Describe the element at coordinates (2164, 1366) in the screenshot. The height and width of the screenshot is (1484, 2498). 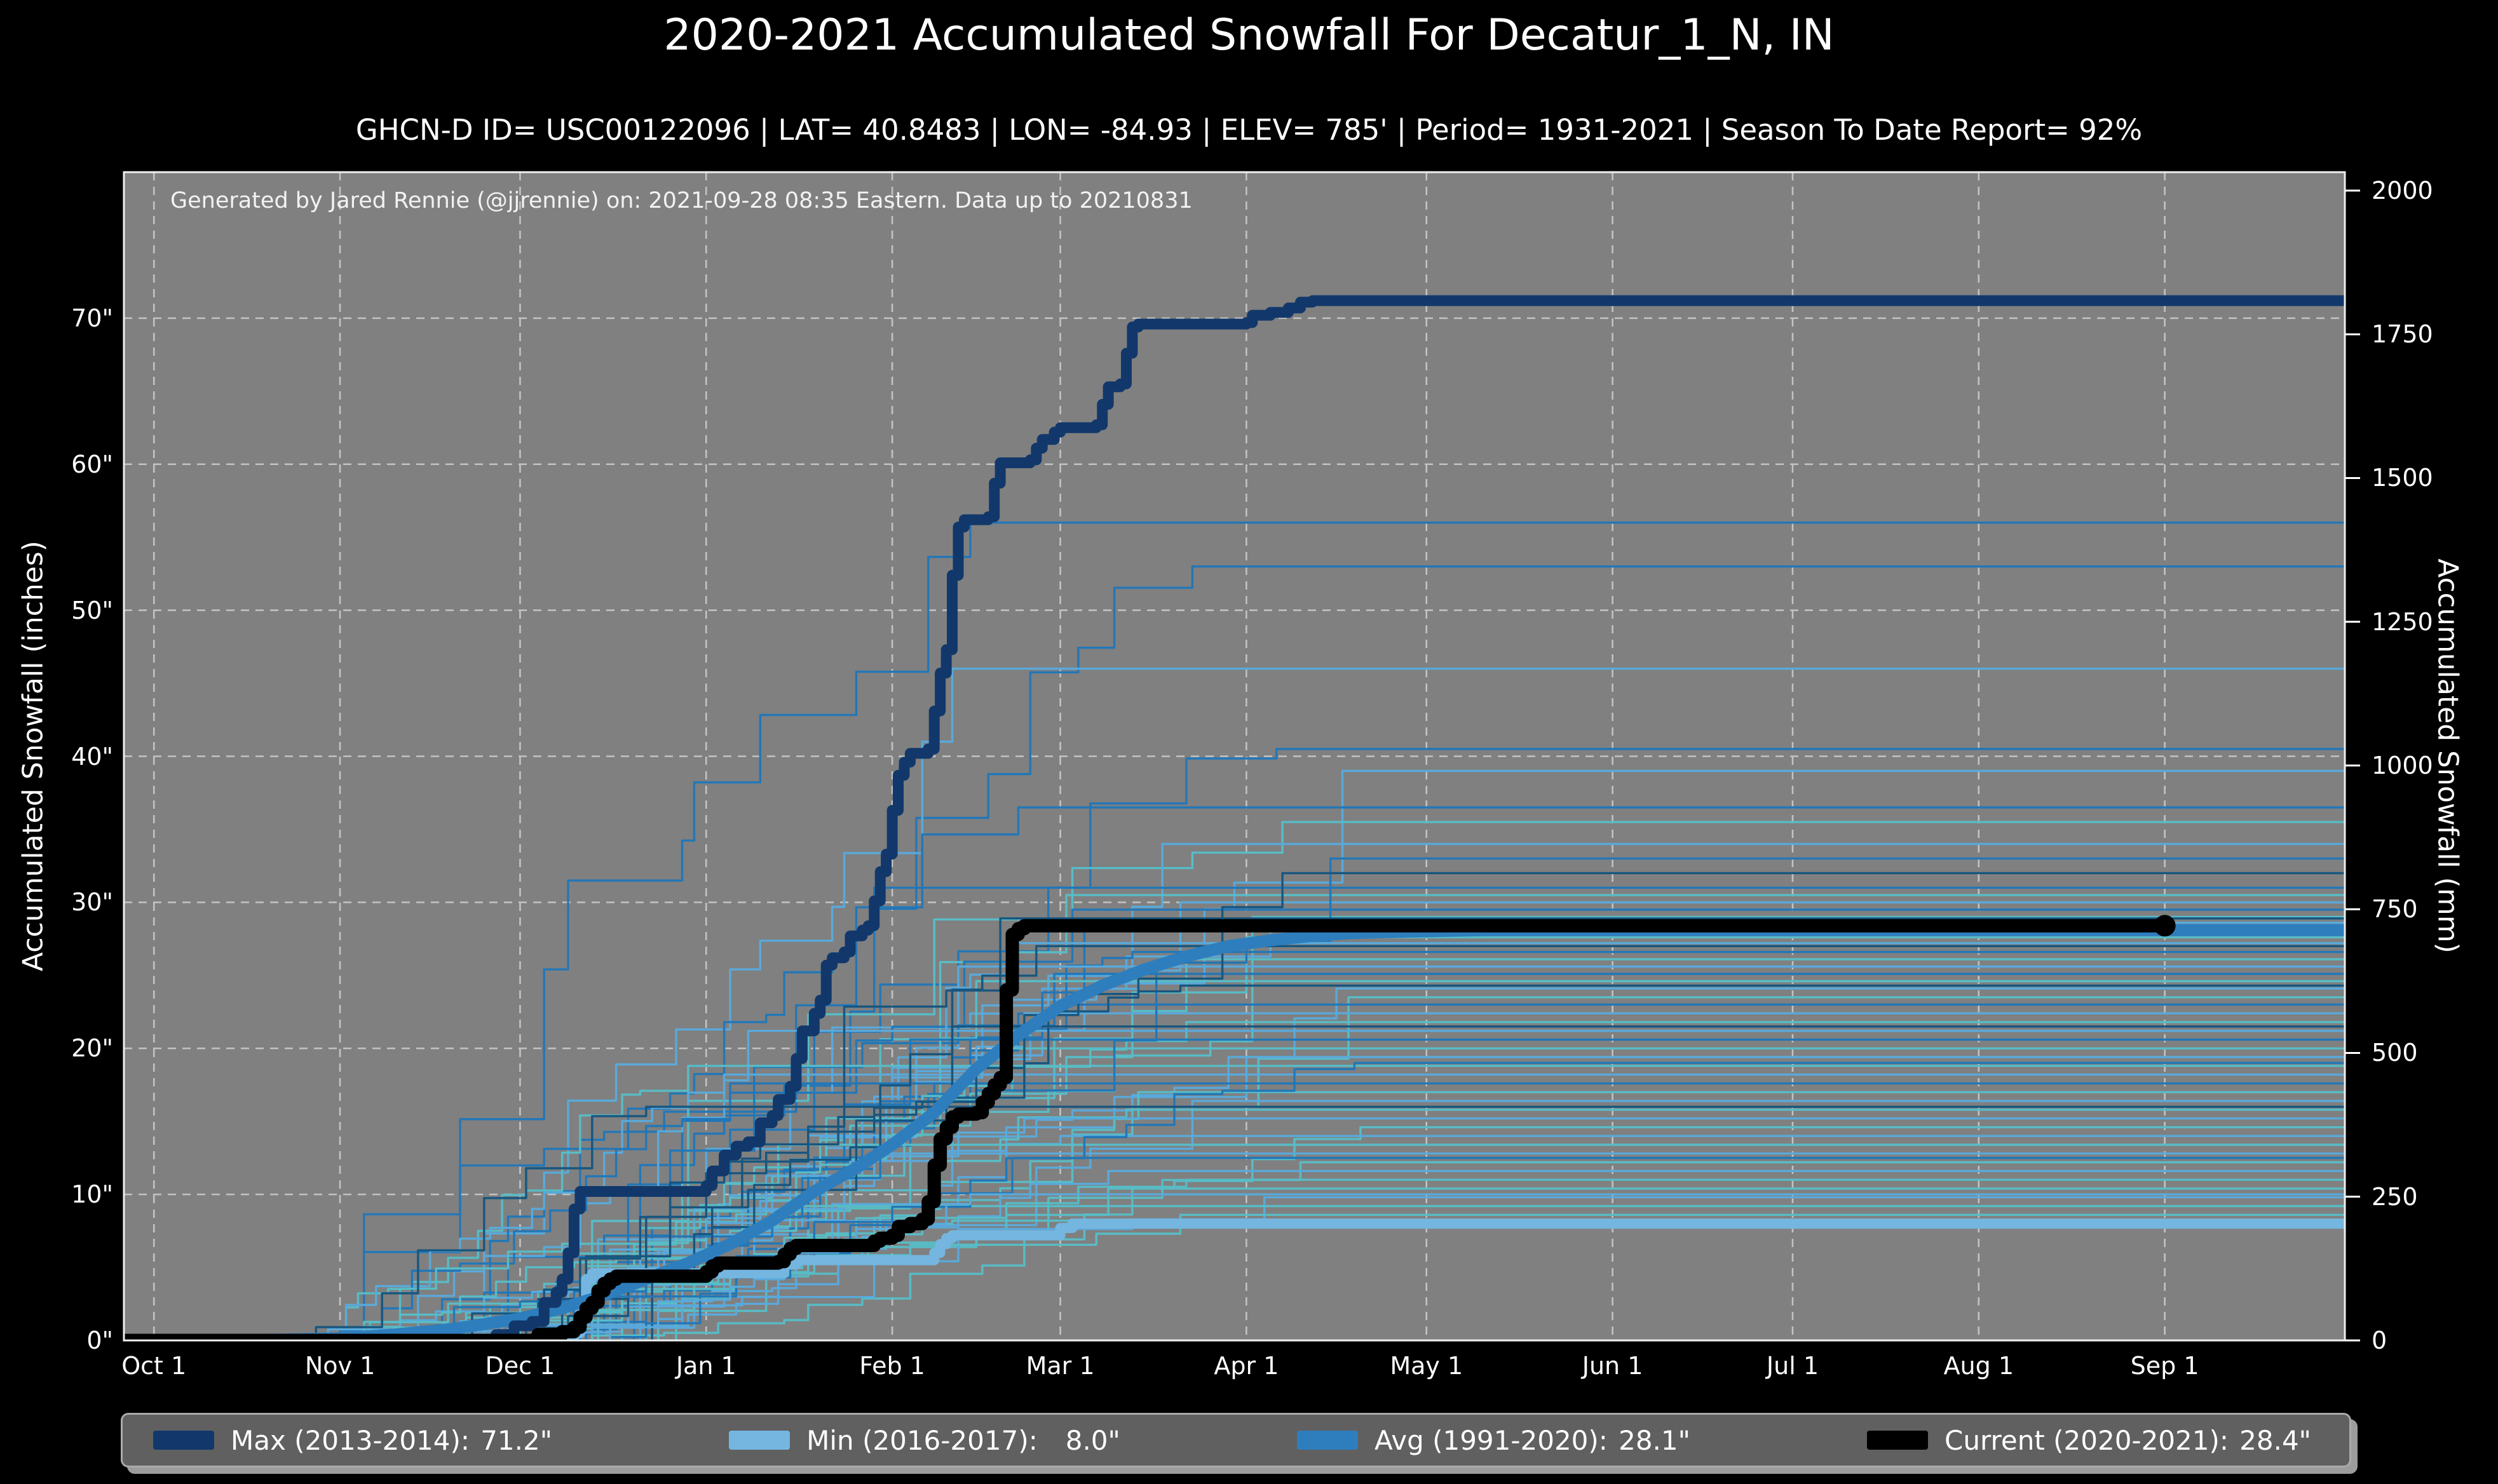
I see `x-tick-label: Sep 1` at that location.